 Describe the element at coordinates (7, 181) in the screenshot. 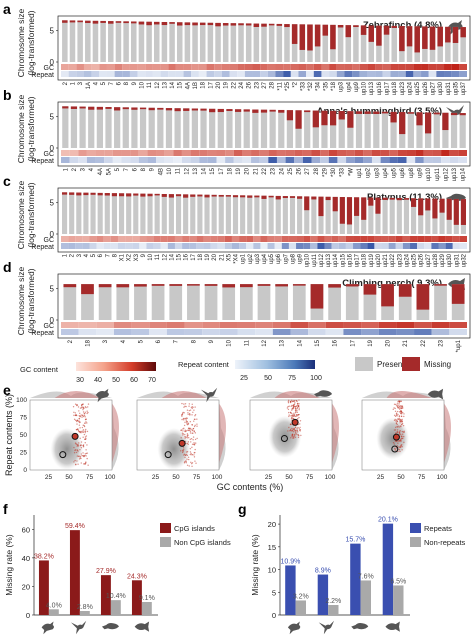

I see `panel-label-c: c` at that location.